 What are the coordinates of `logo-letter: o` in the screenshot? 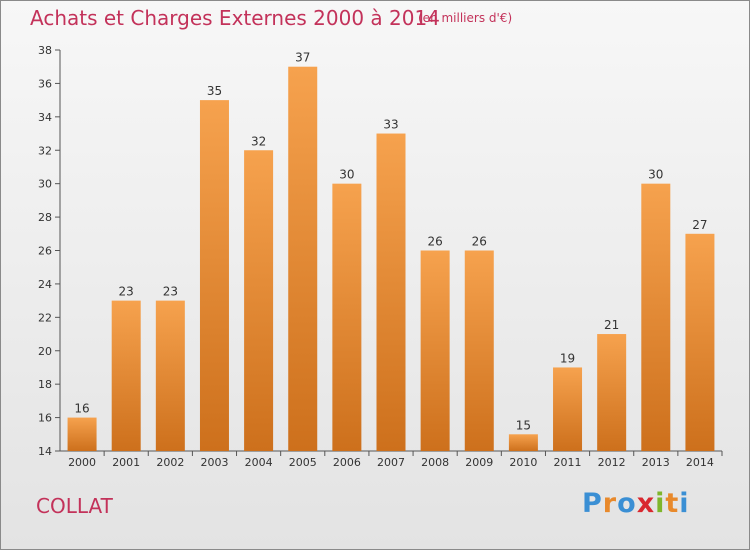 It's located at (627, 503).